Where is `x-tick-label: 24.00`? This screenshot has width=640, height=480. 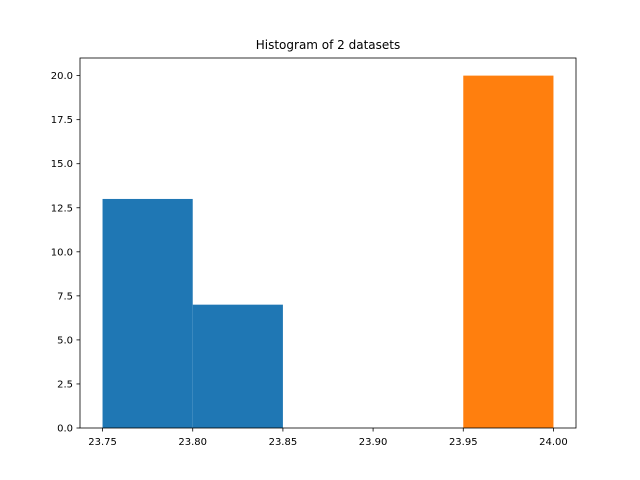
x-tick-label: 24.00 is located at coordinates (553, 442).